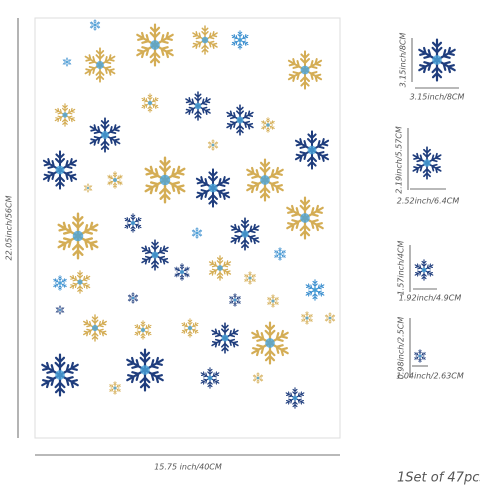 The image size is (480, 488). Describe the element at coordinates (438, 478) in the screenshot. I see `set-label: 1Set of 47pcs` at that location.